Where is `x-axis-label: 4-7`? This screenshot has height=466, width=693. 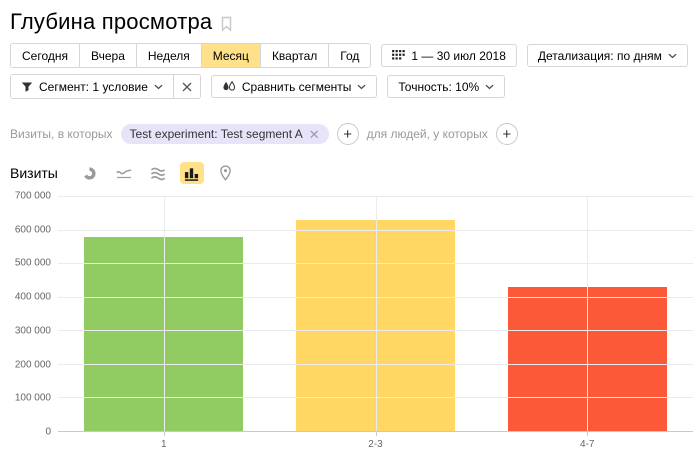
x-axis-label: 4-7 is located at coordinates (587, 445).